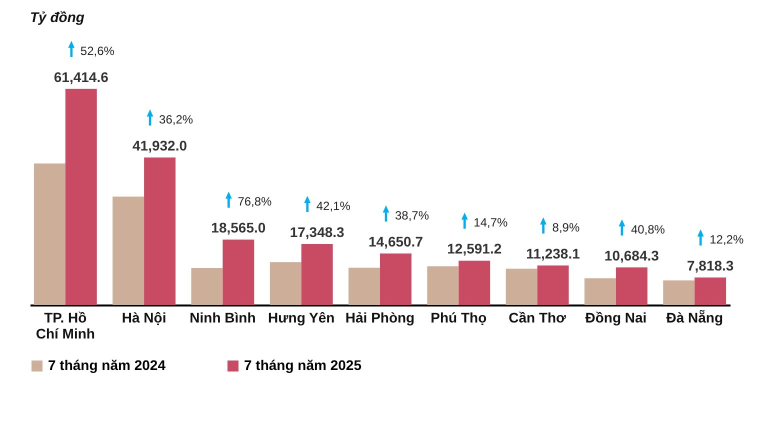 This screenshot has height=437, width=777. Describe the element at coordinates (333, 205) in the screenshot. I see `annotation: 42,1%` at that location.